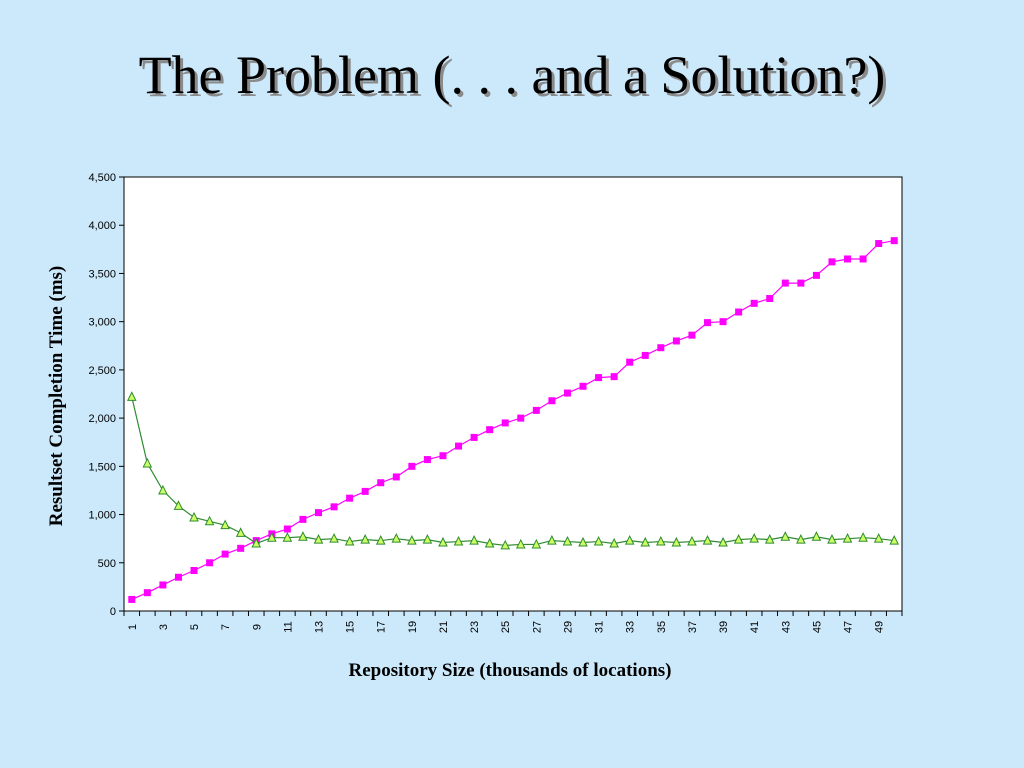 This screenshot has width=1024, height=768. What do you see at coordinates (849, 627) in the screenshot?
I see `x-tick-label: 47` at bounding box center [849, 627].